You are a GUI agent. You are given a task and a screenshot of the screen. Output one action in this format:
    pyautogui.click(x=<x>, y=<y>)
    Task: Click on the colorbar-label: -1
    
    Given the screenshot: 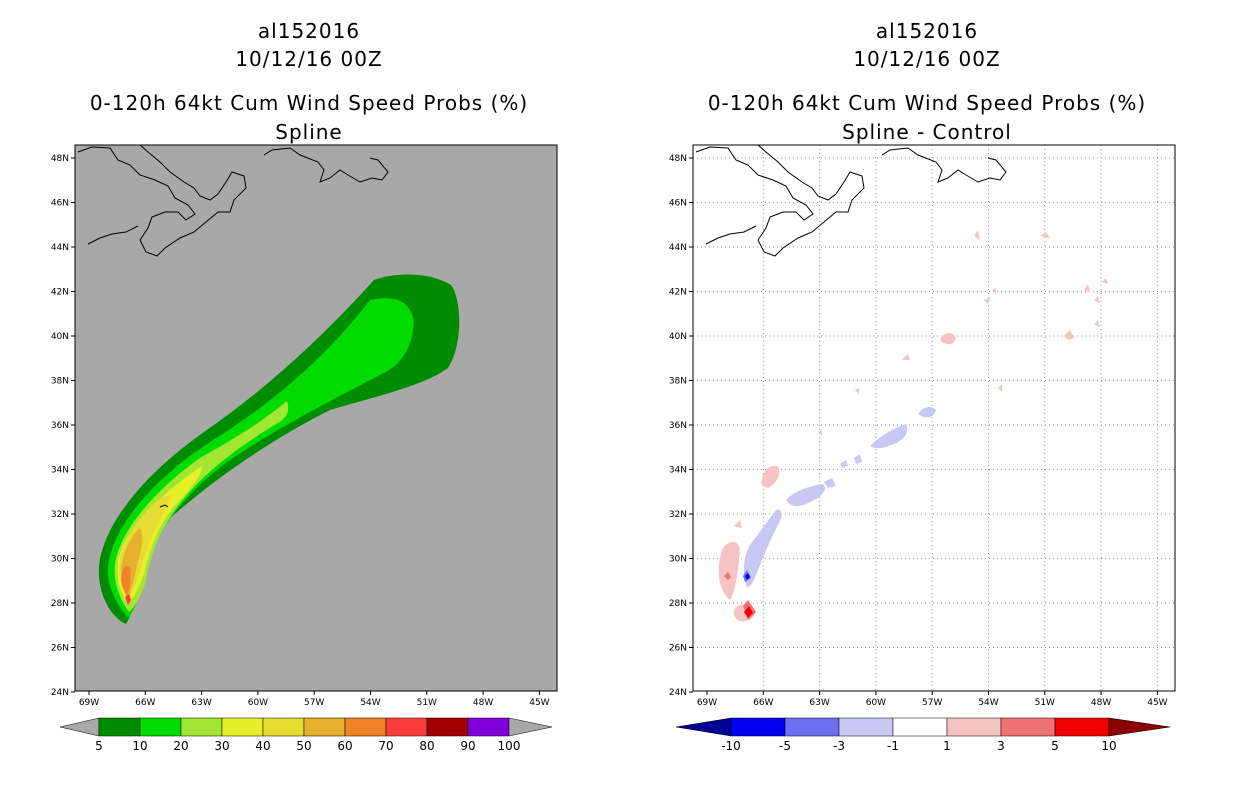 What is the action you would take?
    pyautogui.click(x=893, y=746)
    